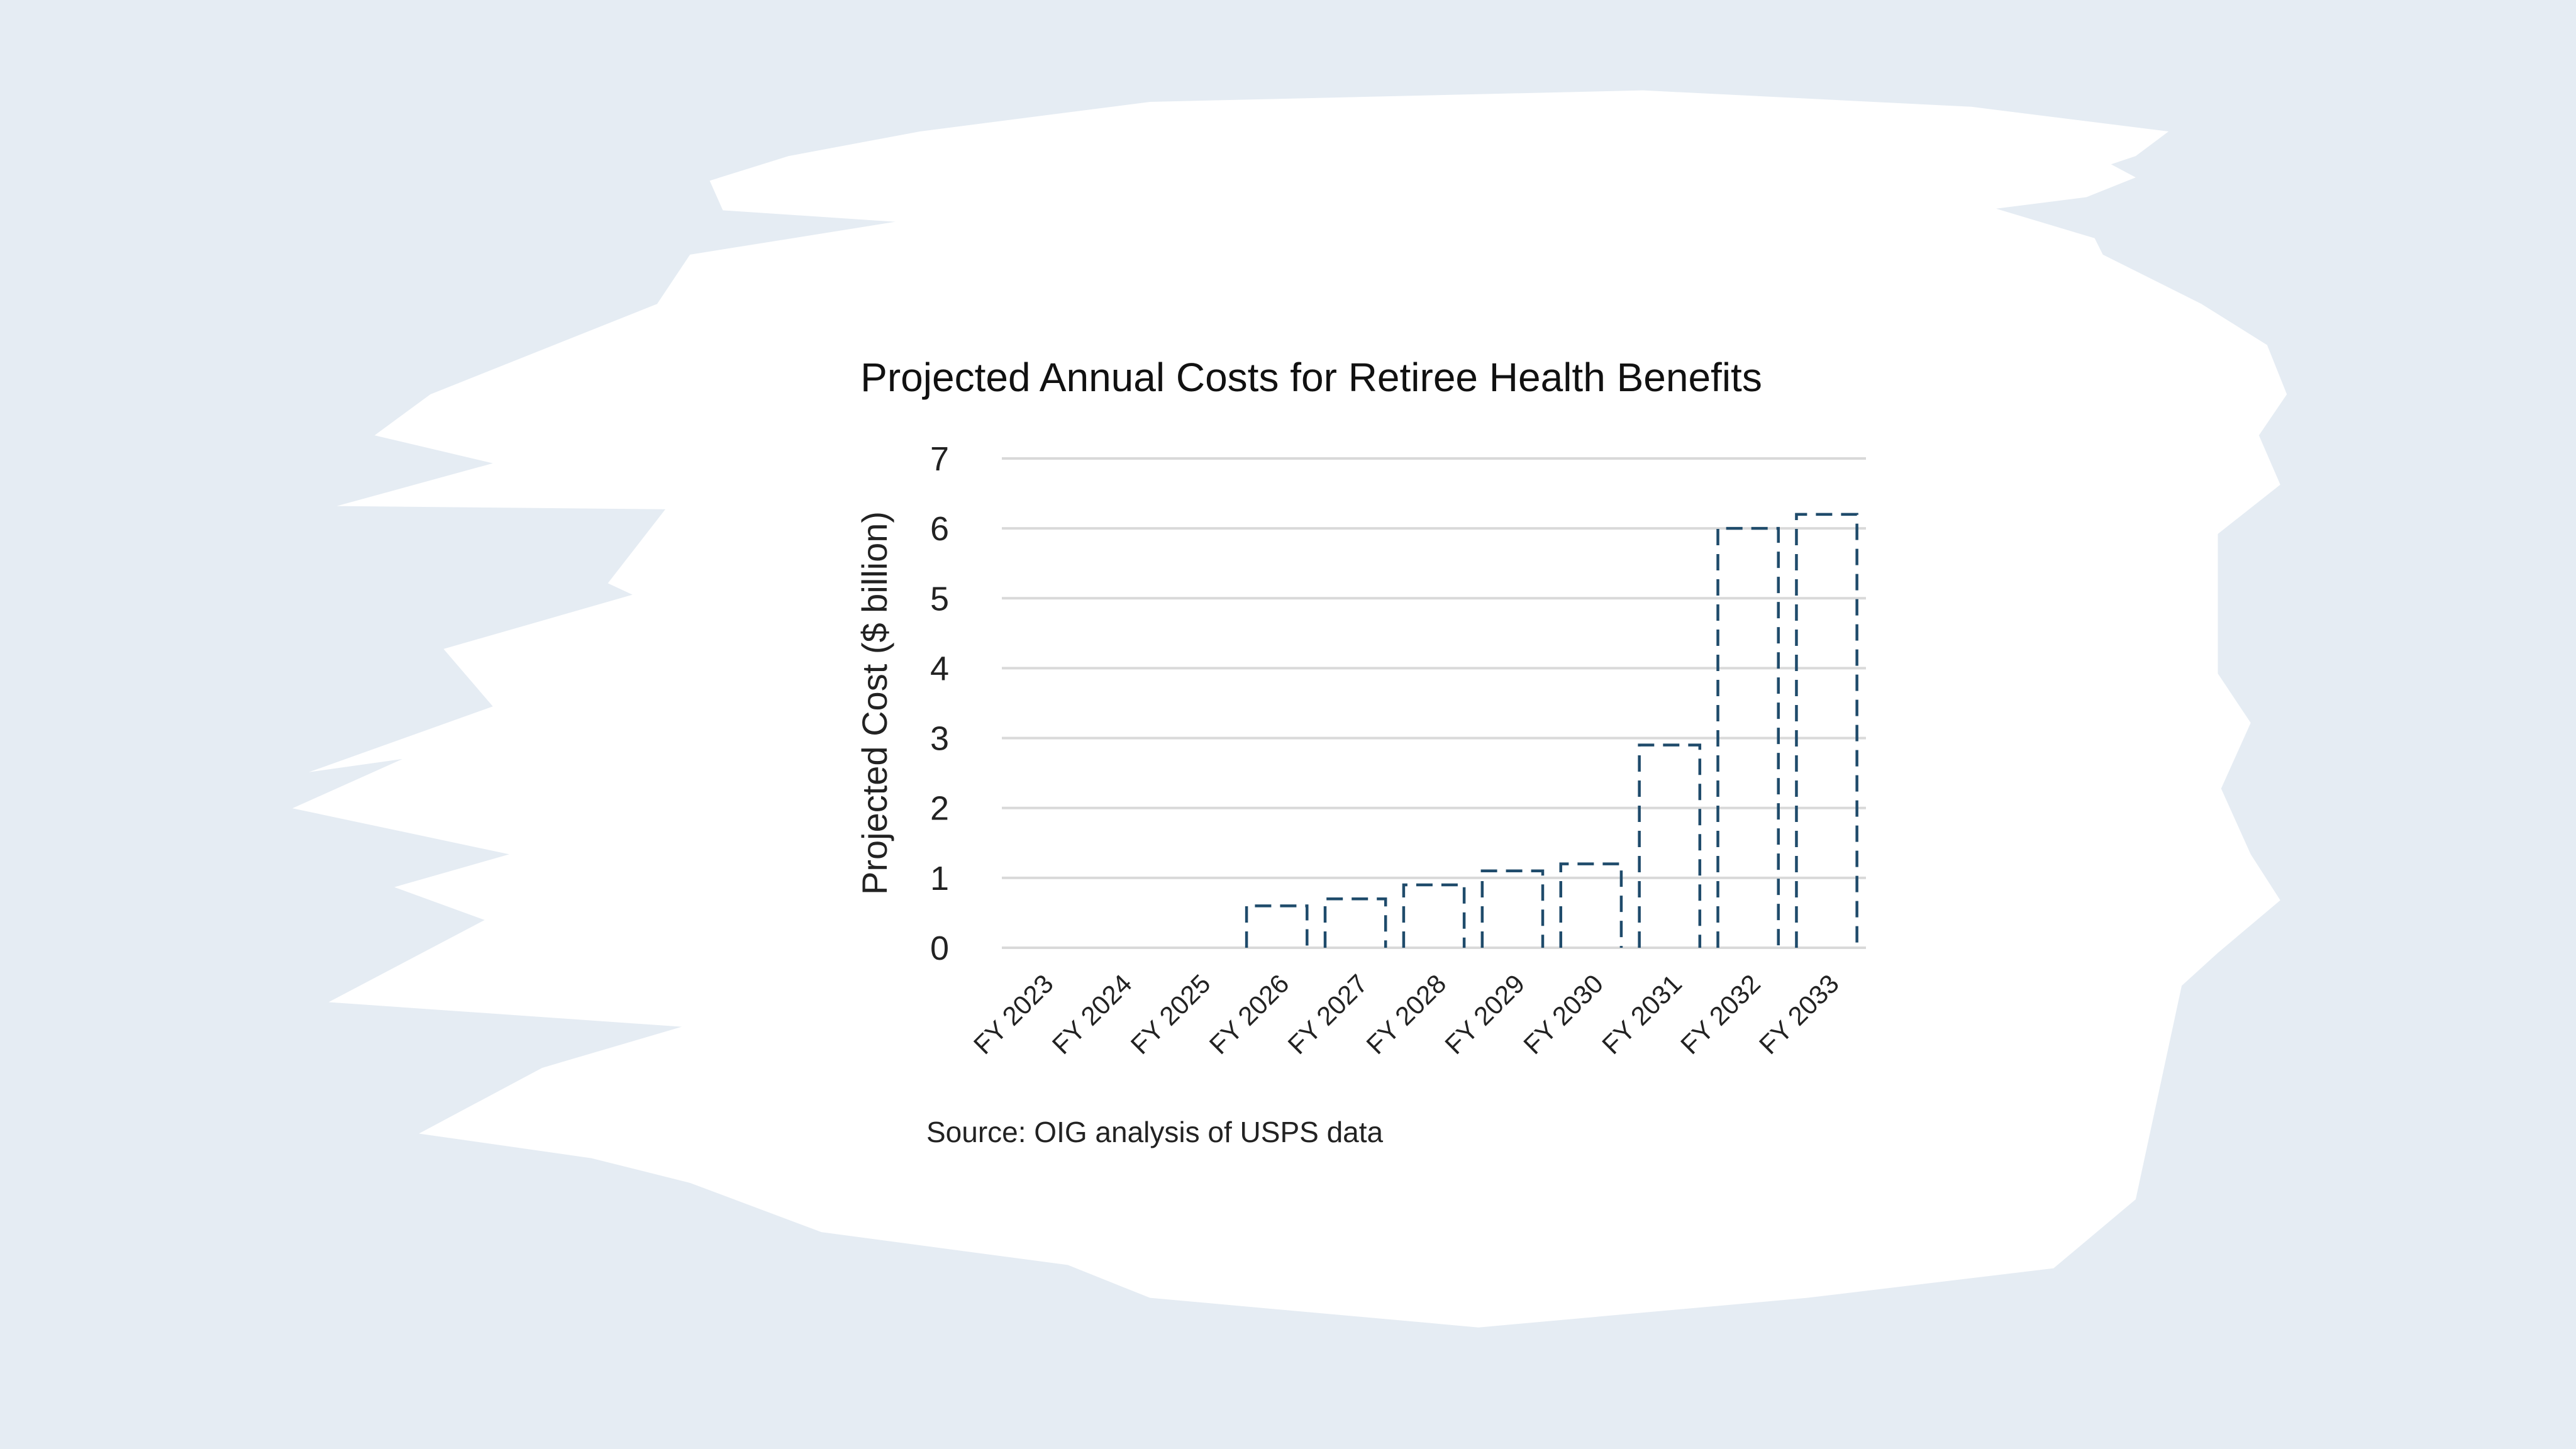 This screenshot has width=2576, height=1449. What do you see at coordinates (1155, 1132) in the screenshot?
I see `source-note: Source: OIG analysis of USPS data` at bounding box center [1155, 1132].